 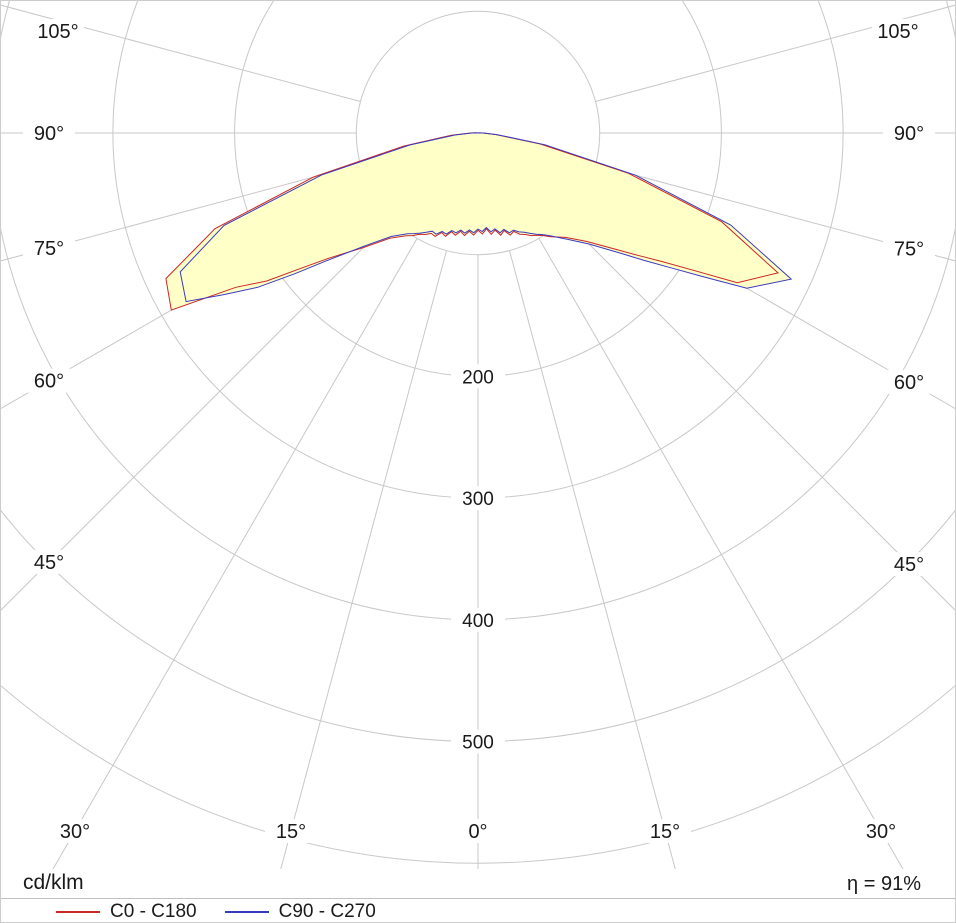 What do you see at coordinates (246, 911) in the screenshot?
I see `legend-line-c90-c270` at bounding box center [246, 911].